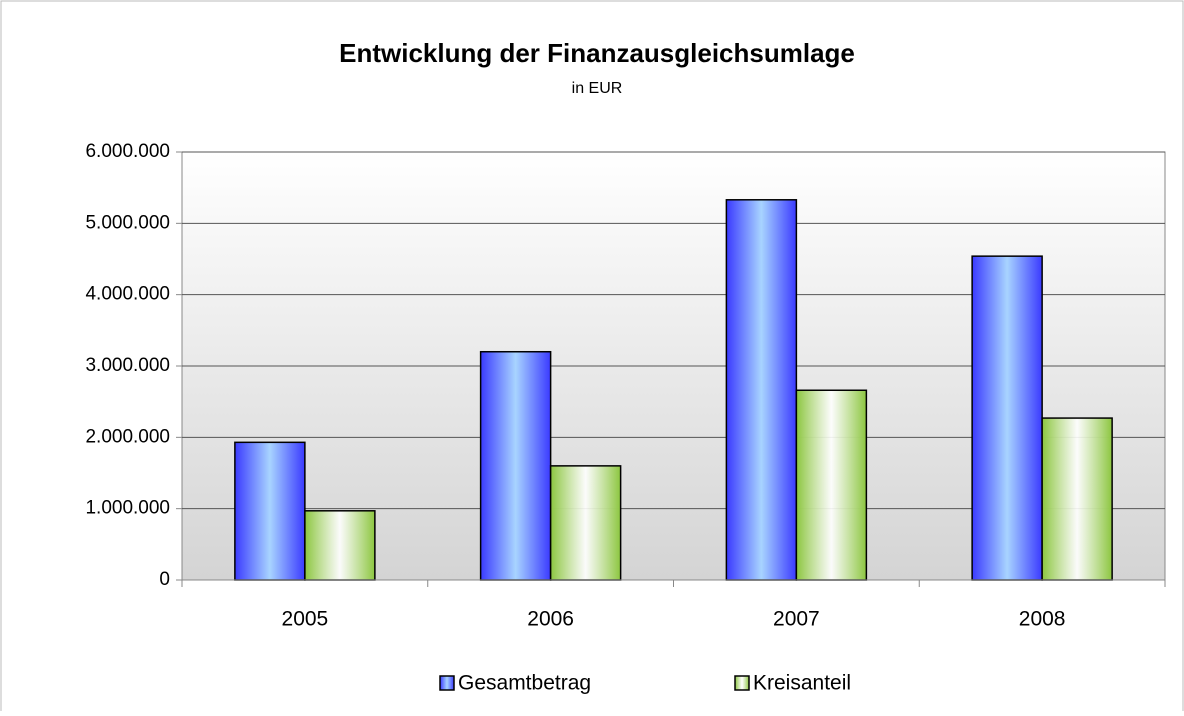 Image resolution: width=1184 pixels, height=716 pixels. Describe the element at coordinates (127, 294) in the screenshot. I see `y-tick-label: 4.000.000` at that location.